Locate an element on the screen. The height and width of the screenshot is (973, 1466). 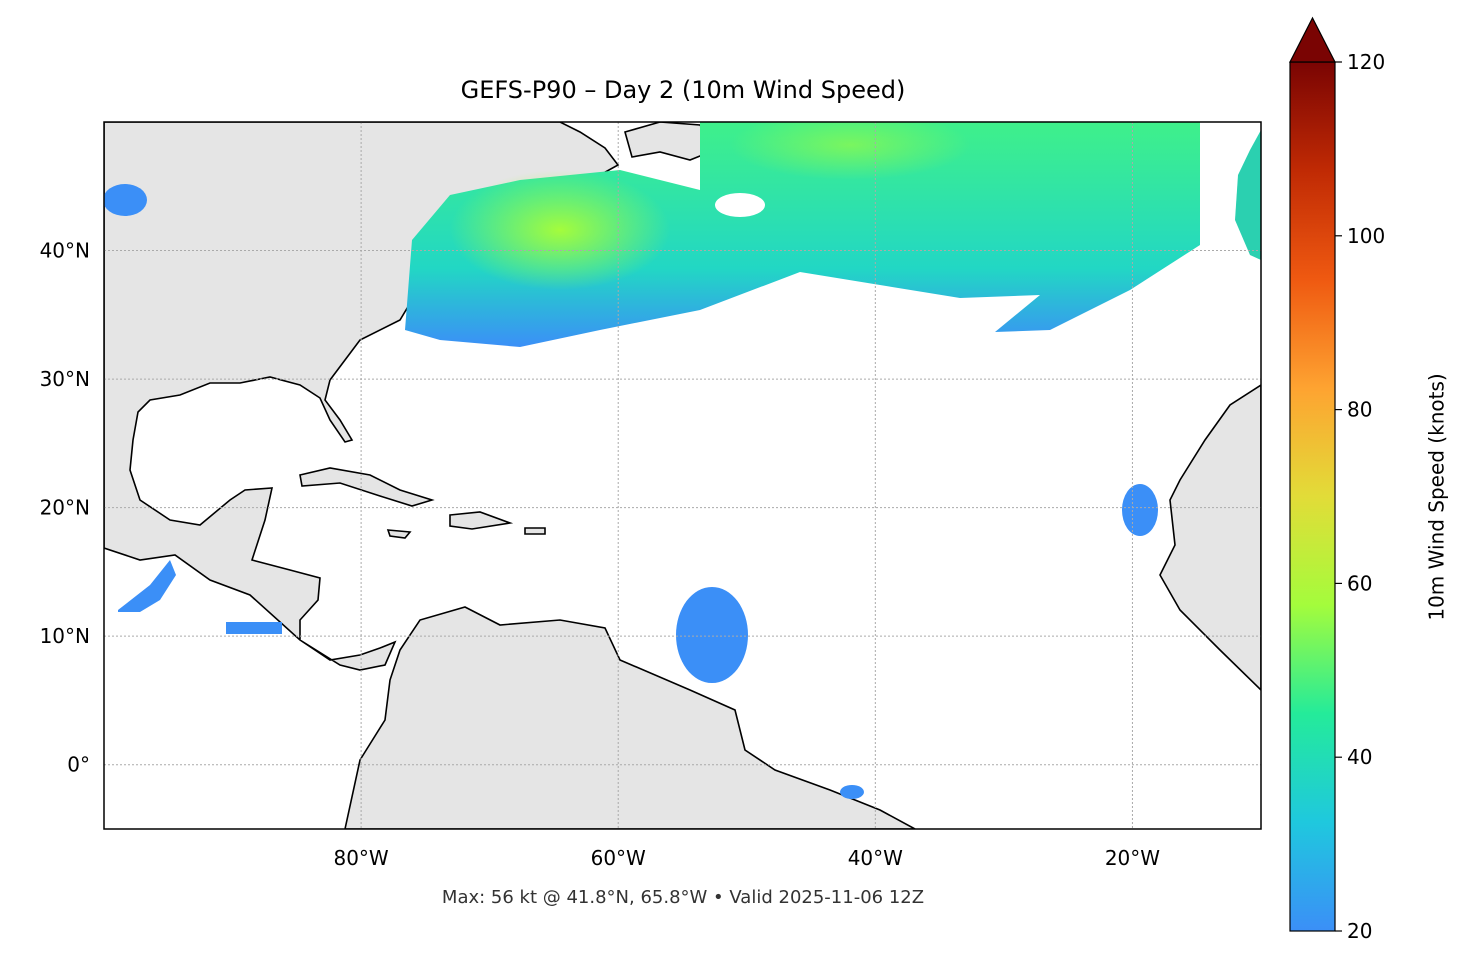
y-tick-label: 20°N is located at coordinates (65, 508).